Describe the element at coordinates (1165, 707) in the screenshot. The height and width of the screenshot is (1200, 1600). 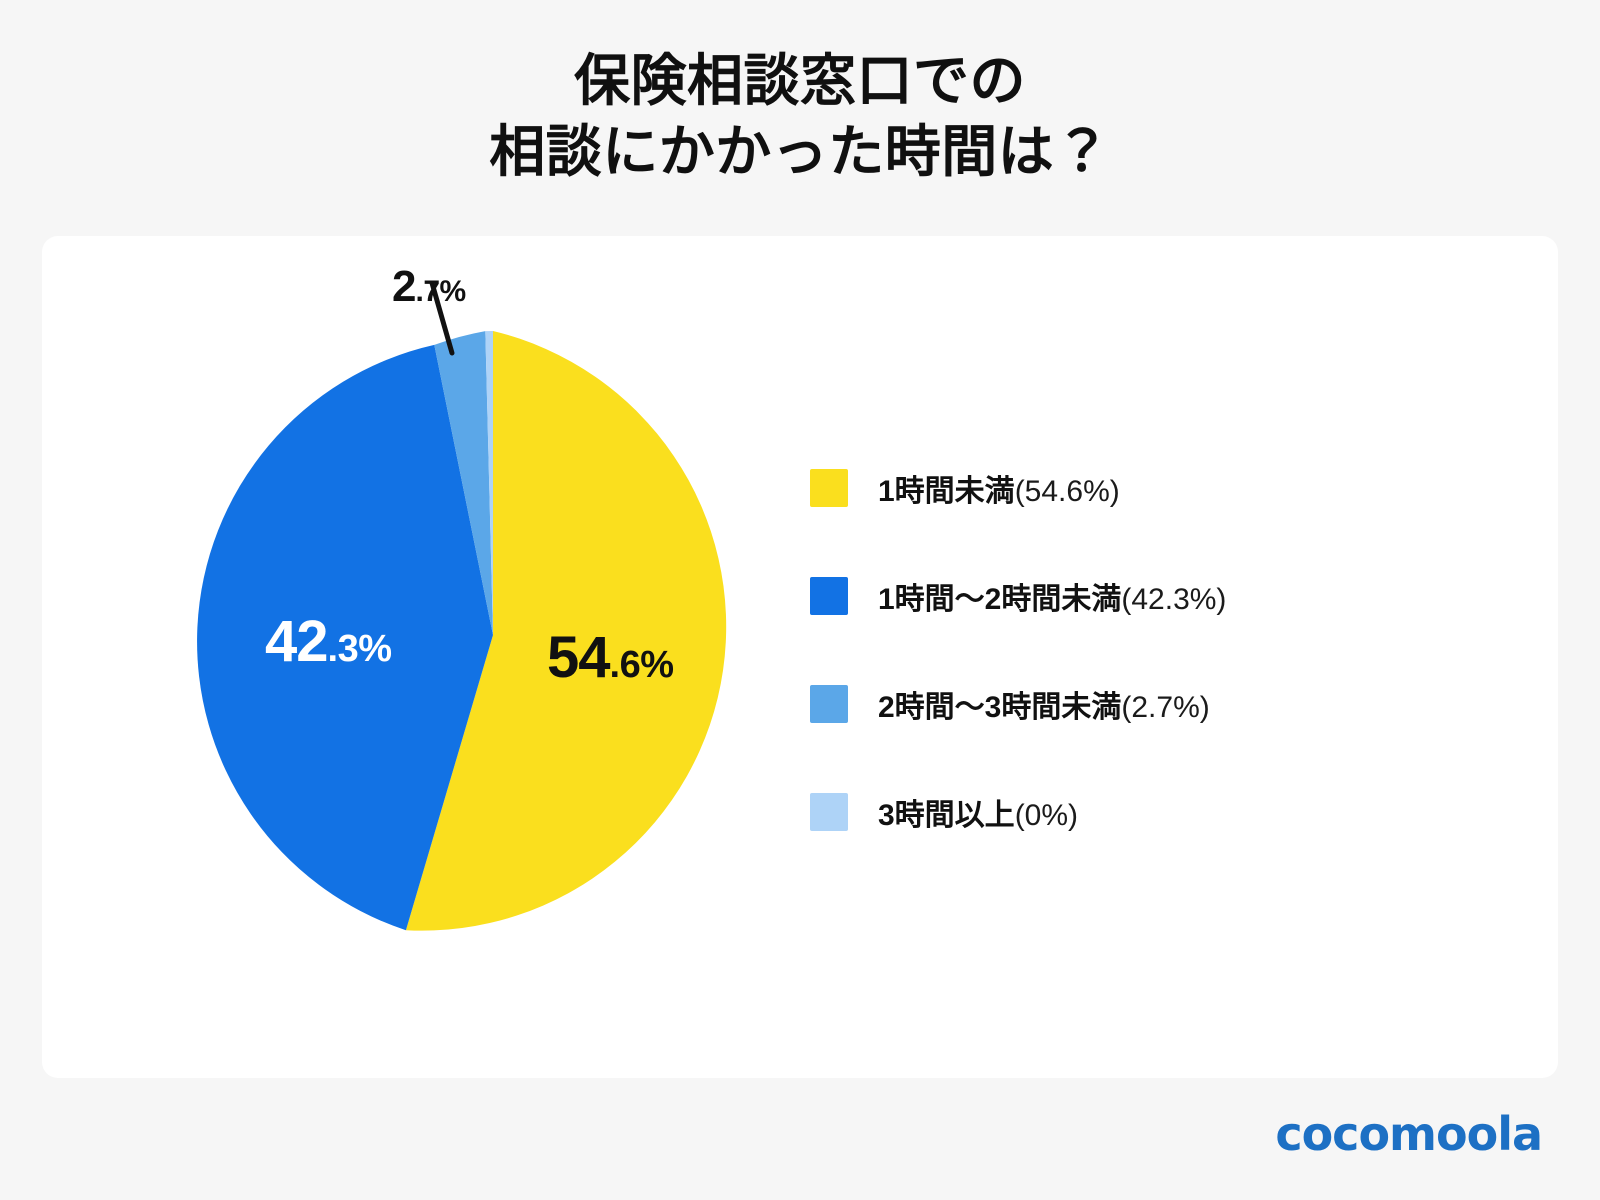
I see `legend-label-pct-2-to-3-hours: (2.7%)` at that location.